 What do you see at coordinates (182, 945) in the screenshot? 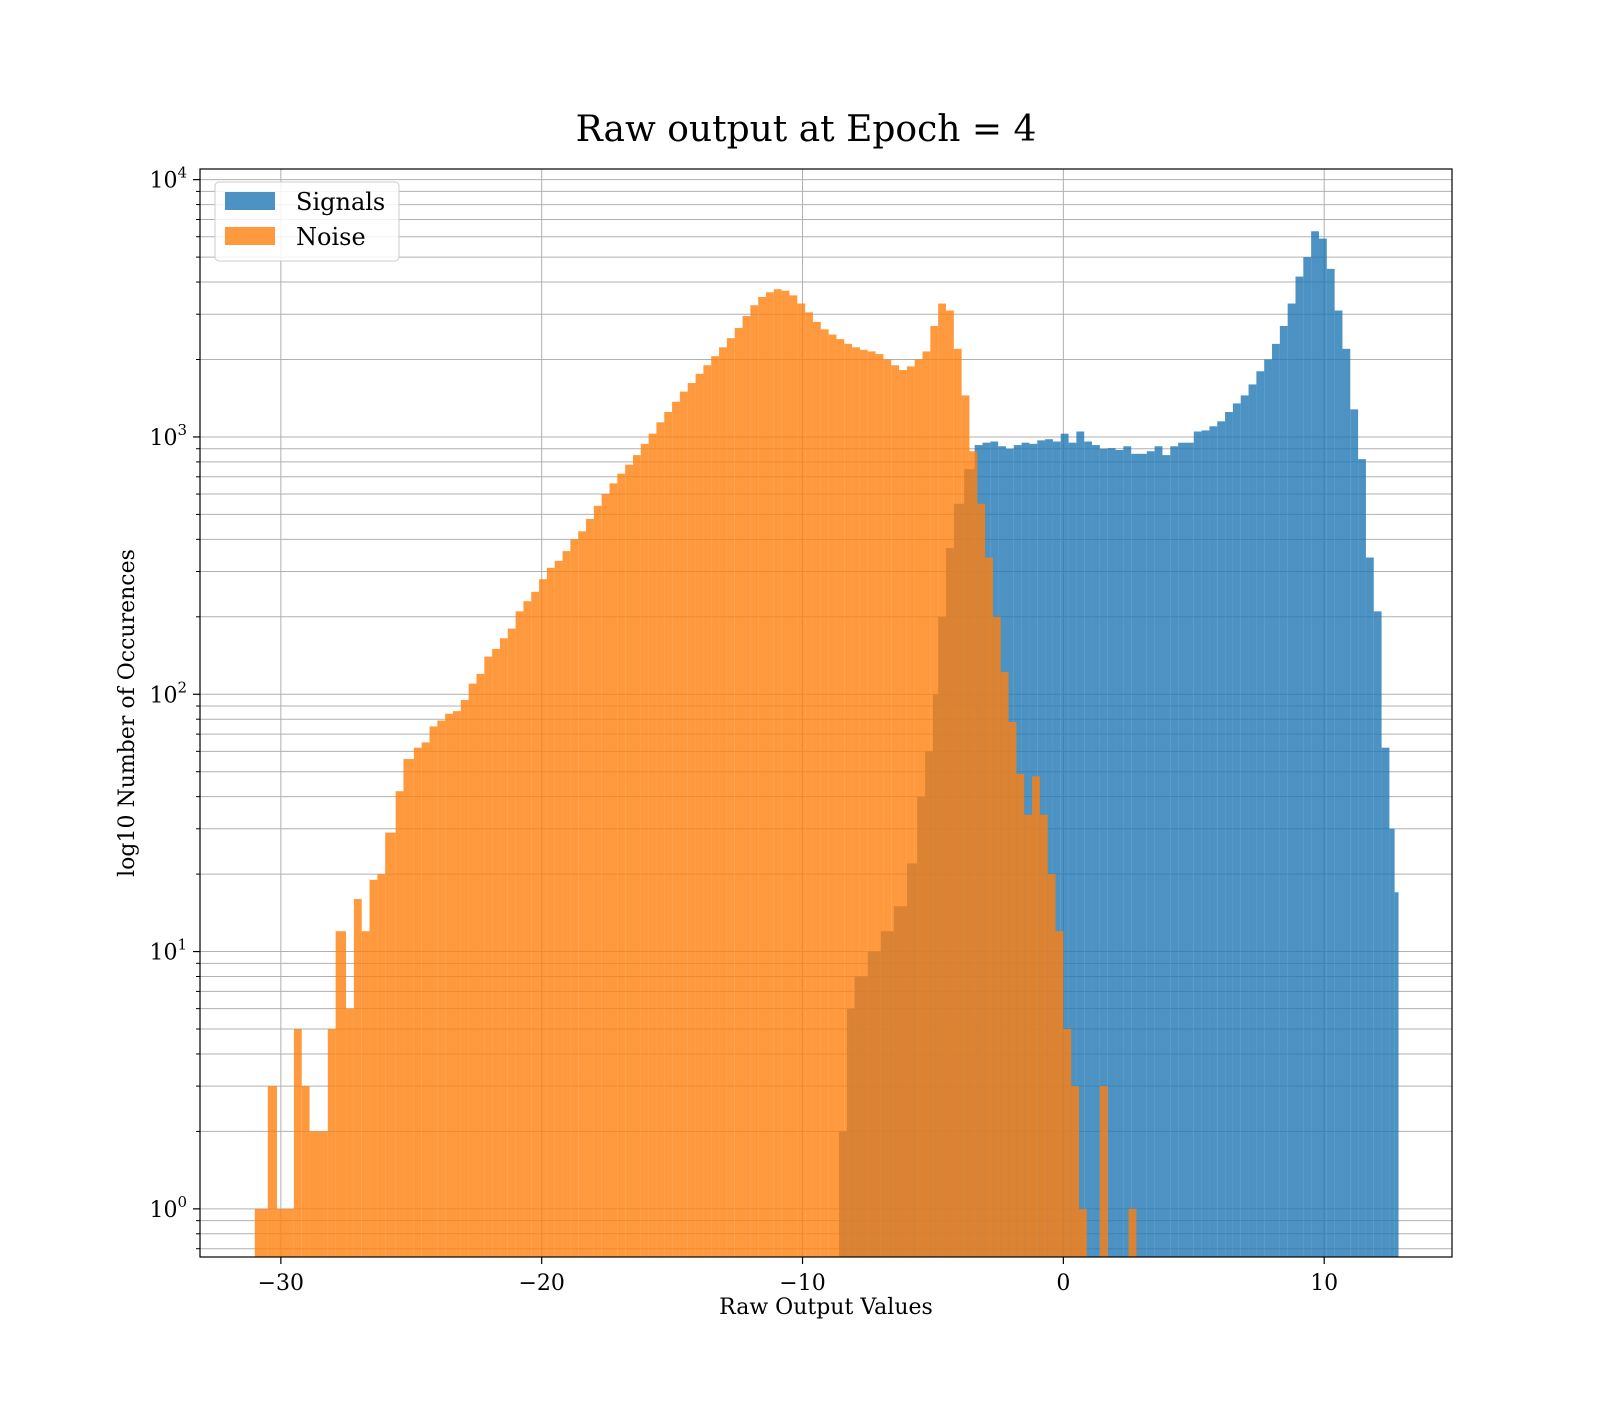
I see `y-tick-exponent: 1` at bounding box center [182, 945].